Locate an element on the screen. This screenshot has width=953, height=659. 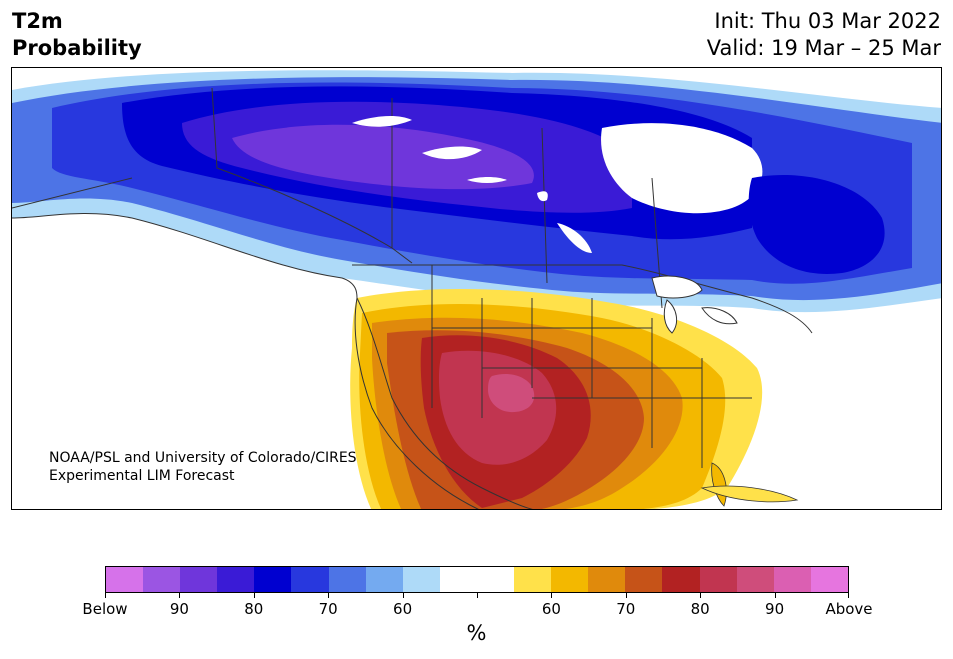
valid-date: Valid: 19 Mar – 25 Mar is located at coordinates (823, 48).